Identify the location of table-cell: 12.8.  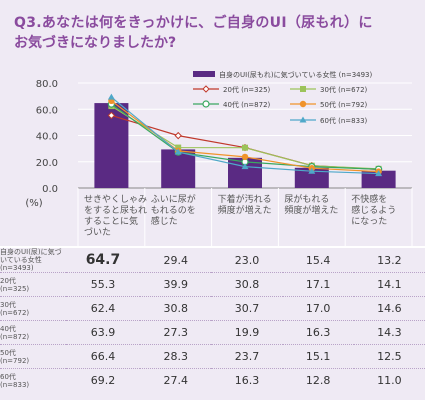
(318, 380).